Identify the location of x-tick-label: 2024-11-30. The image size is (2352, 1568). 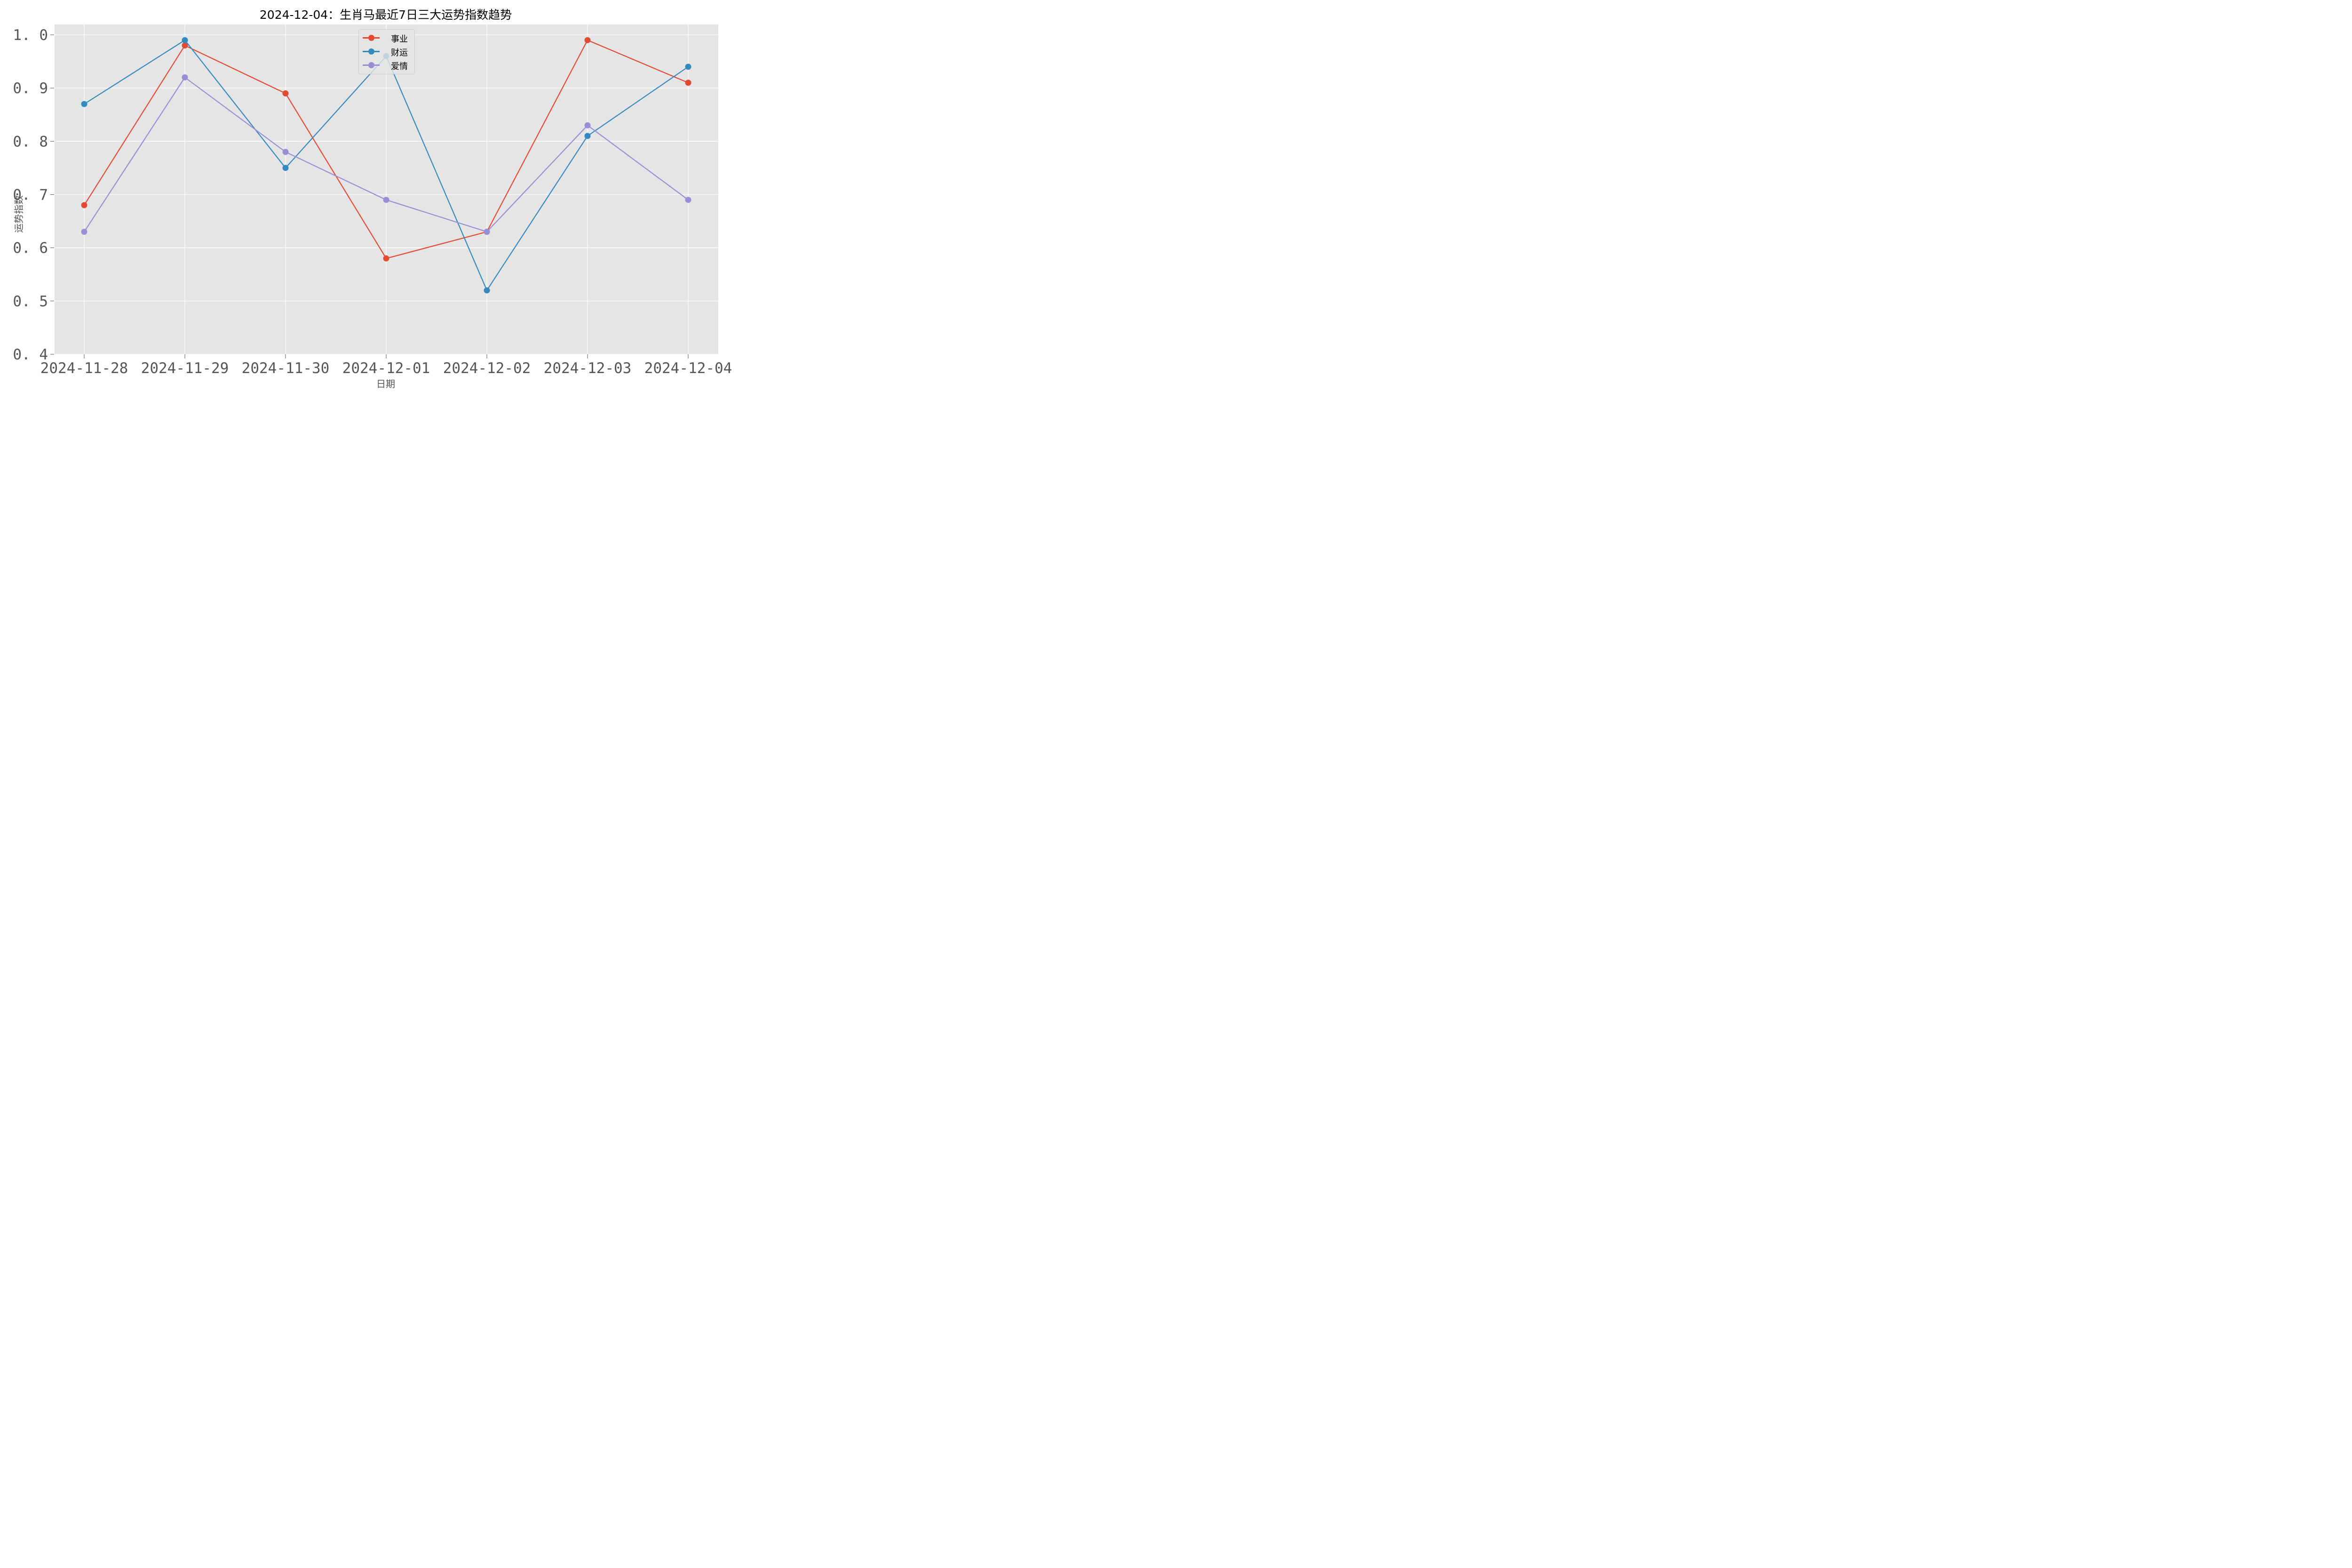
(286, 368).